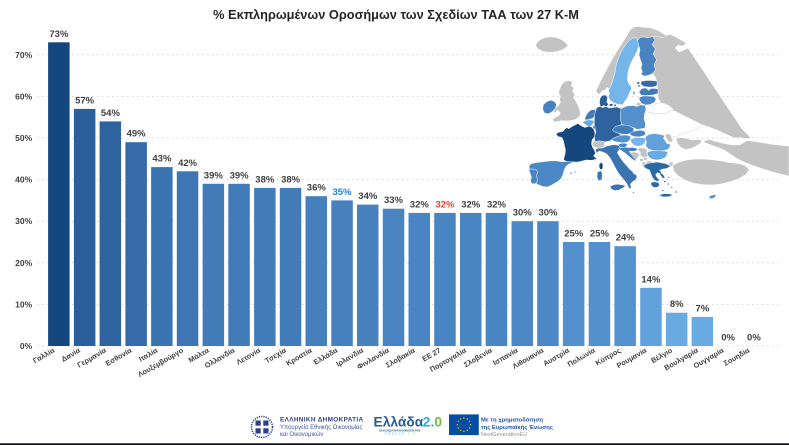  What do you see at coordinates (23, 55) in the screenshot?
I see `svg-text: 70%` at bounding box center [23, 55].